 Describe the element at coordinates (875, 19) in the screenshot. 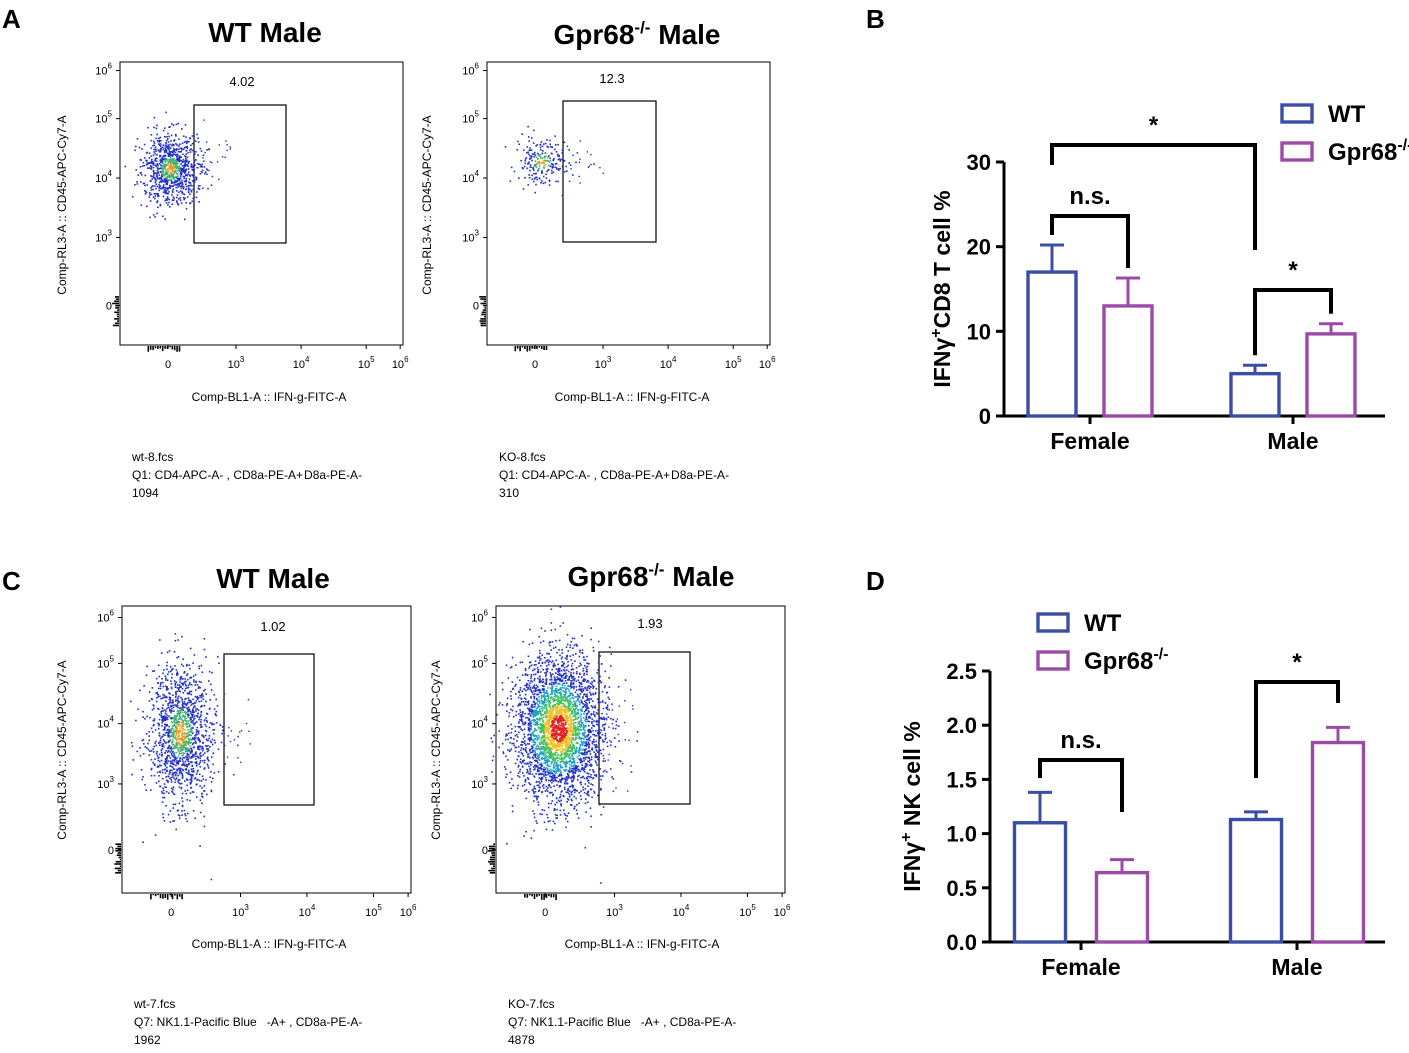

I see `panel-label-b: B` at that location.